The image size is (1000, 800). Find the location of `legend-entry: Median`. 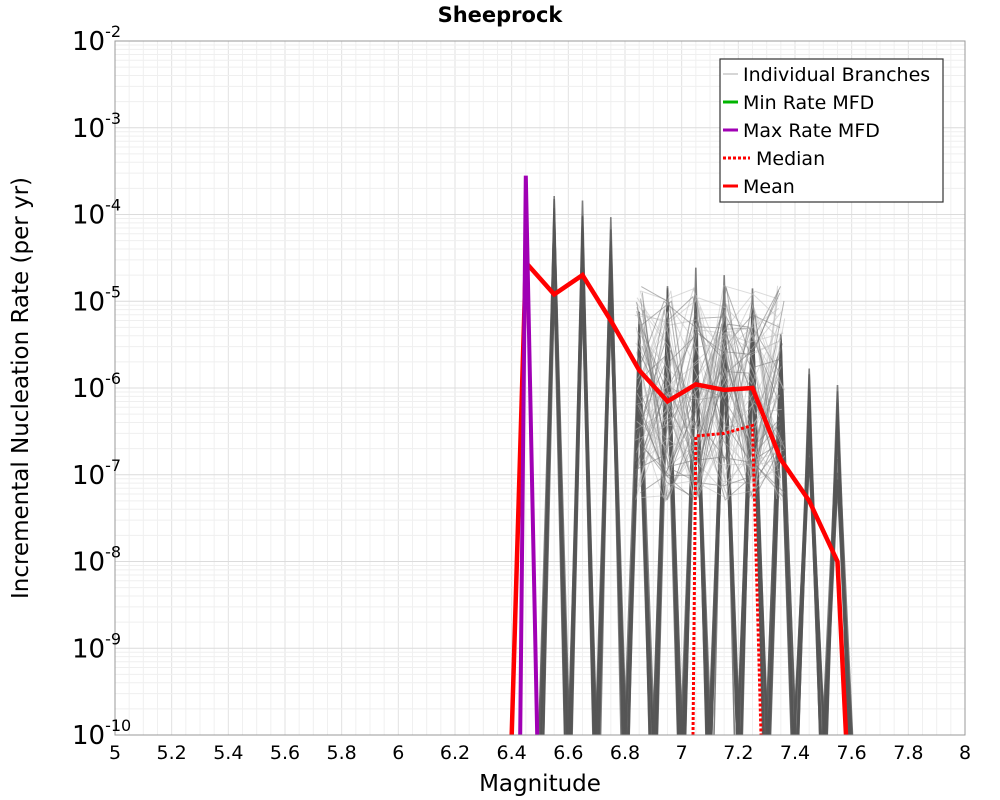

legend-entry: Median is located at coordinates (774, 159).